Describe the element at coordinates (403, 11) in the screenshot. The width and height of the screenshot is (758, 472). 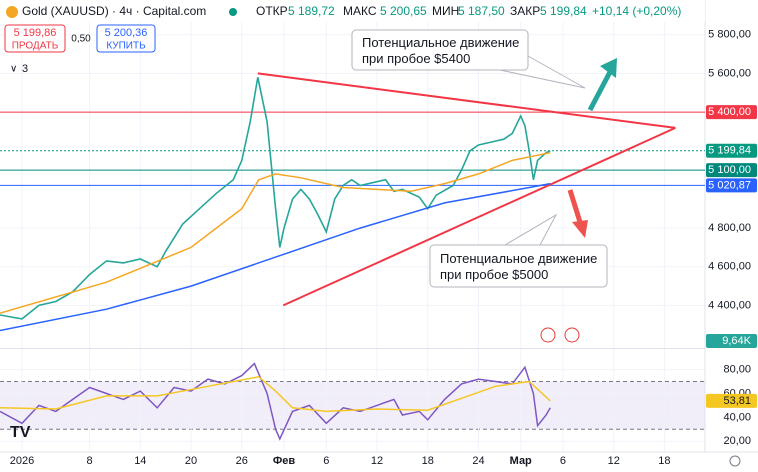
I see `ohlc-value: 5 200,65` at that location.